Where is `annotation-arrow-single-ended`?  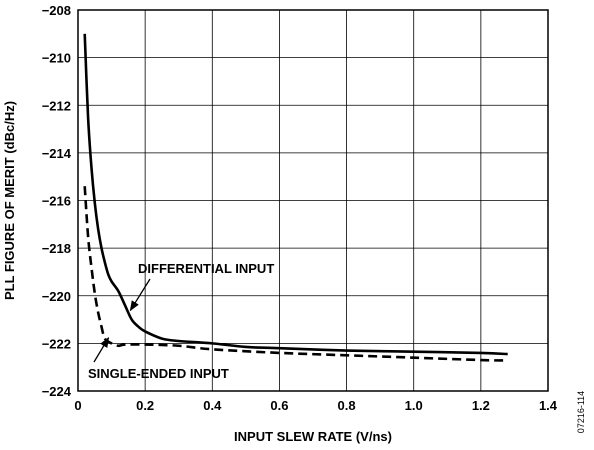 annotation-arrow-single-ended is located at coordinates (101, 349).